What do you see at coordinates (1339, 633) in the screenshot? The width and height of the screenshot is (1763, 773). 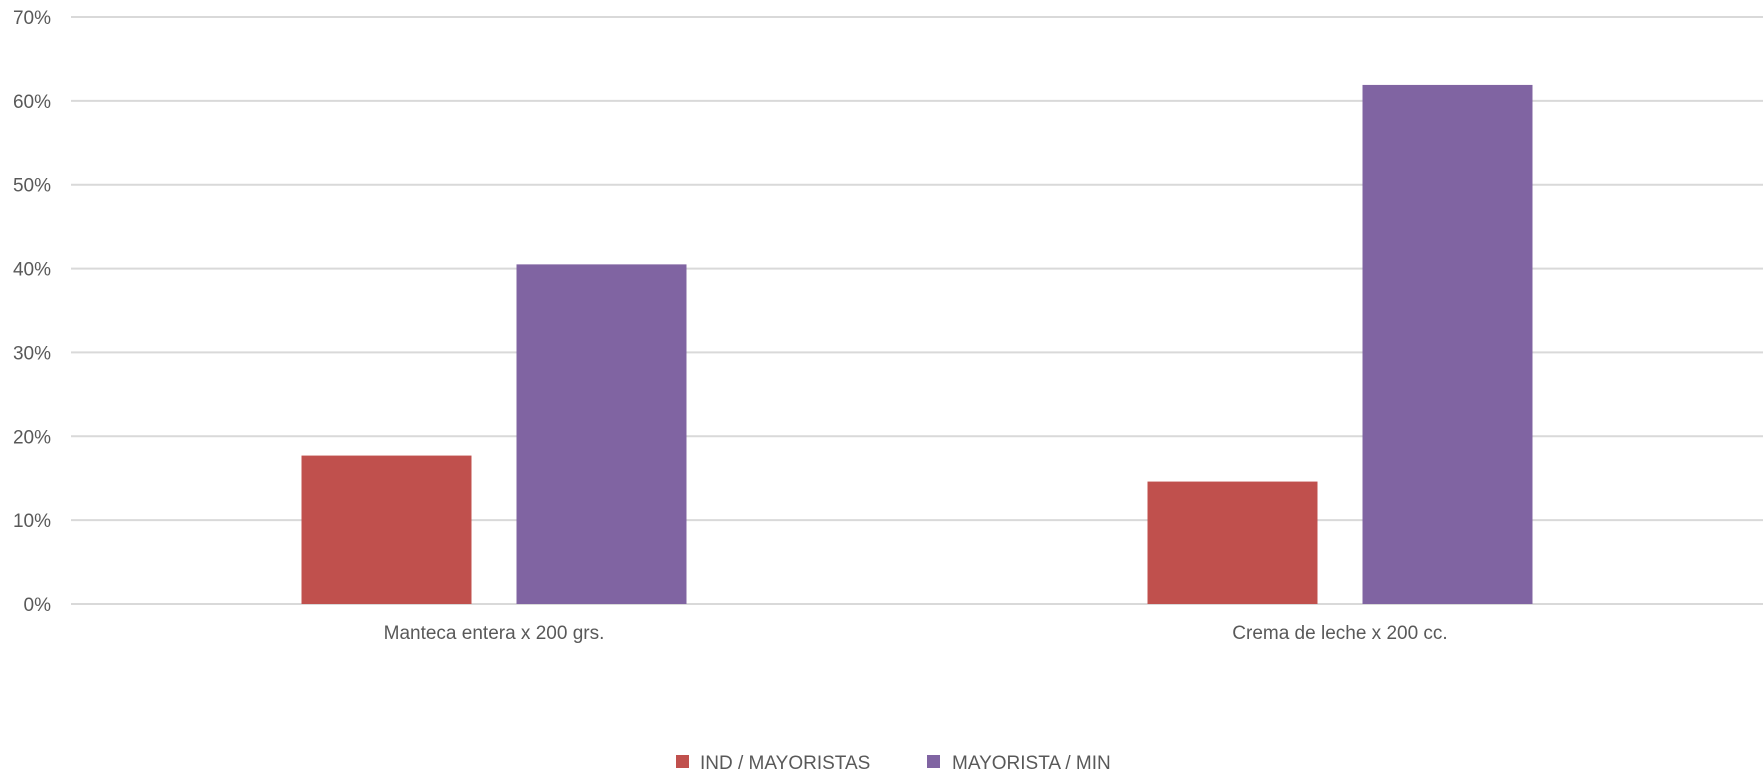 I see `x-category-label: Crema de leche x 200 cc.` at bounding box center [1339, 633].